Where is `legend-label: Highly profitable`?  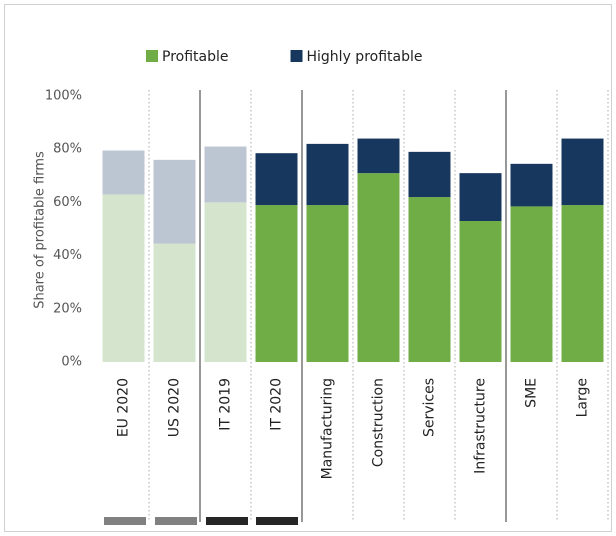
legend-label: Highly profitable is located at coordinates (365, 57).